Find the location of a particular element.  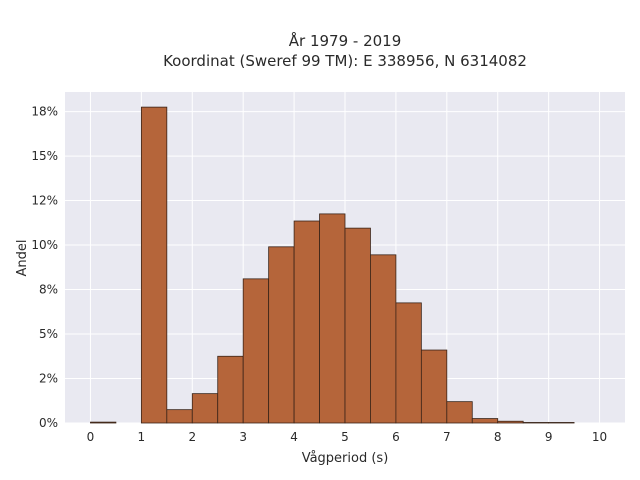

y-tick-label: 8% is located at coordinates (48, 290).